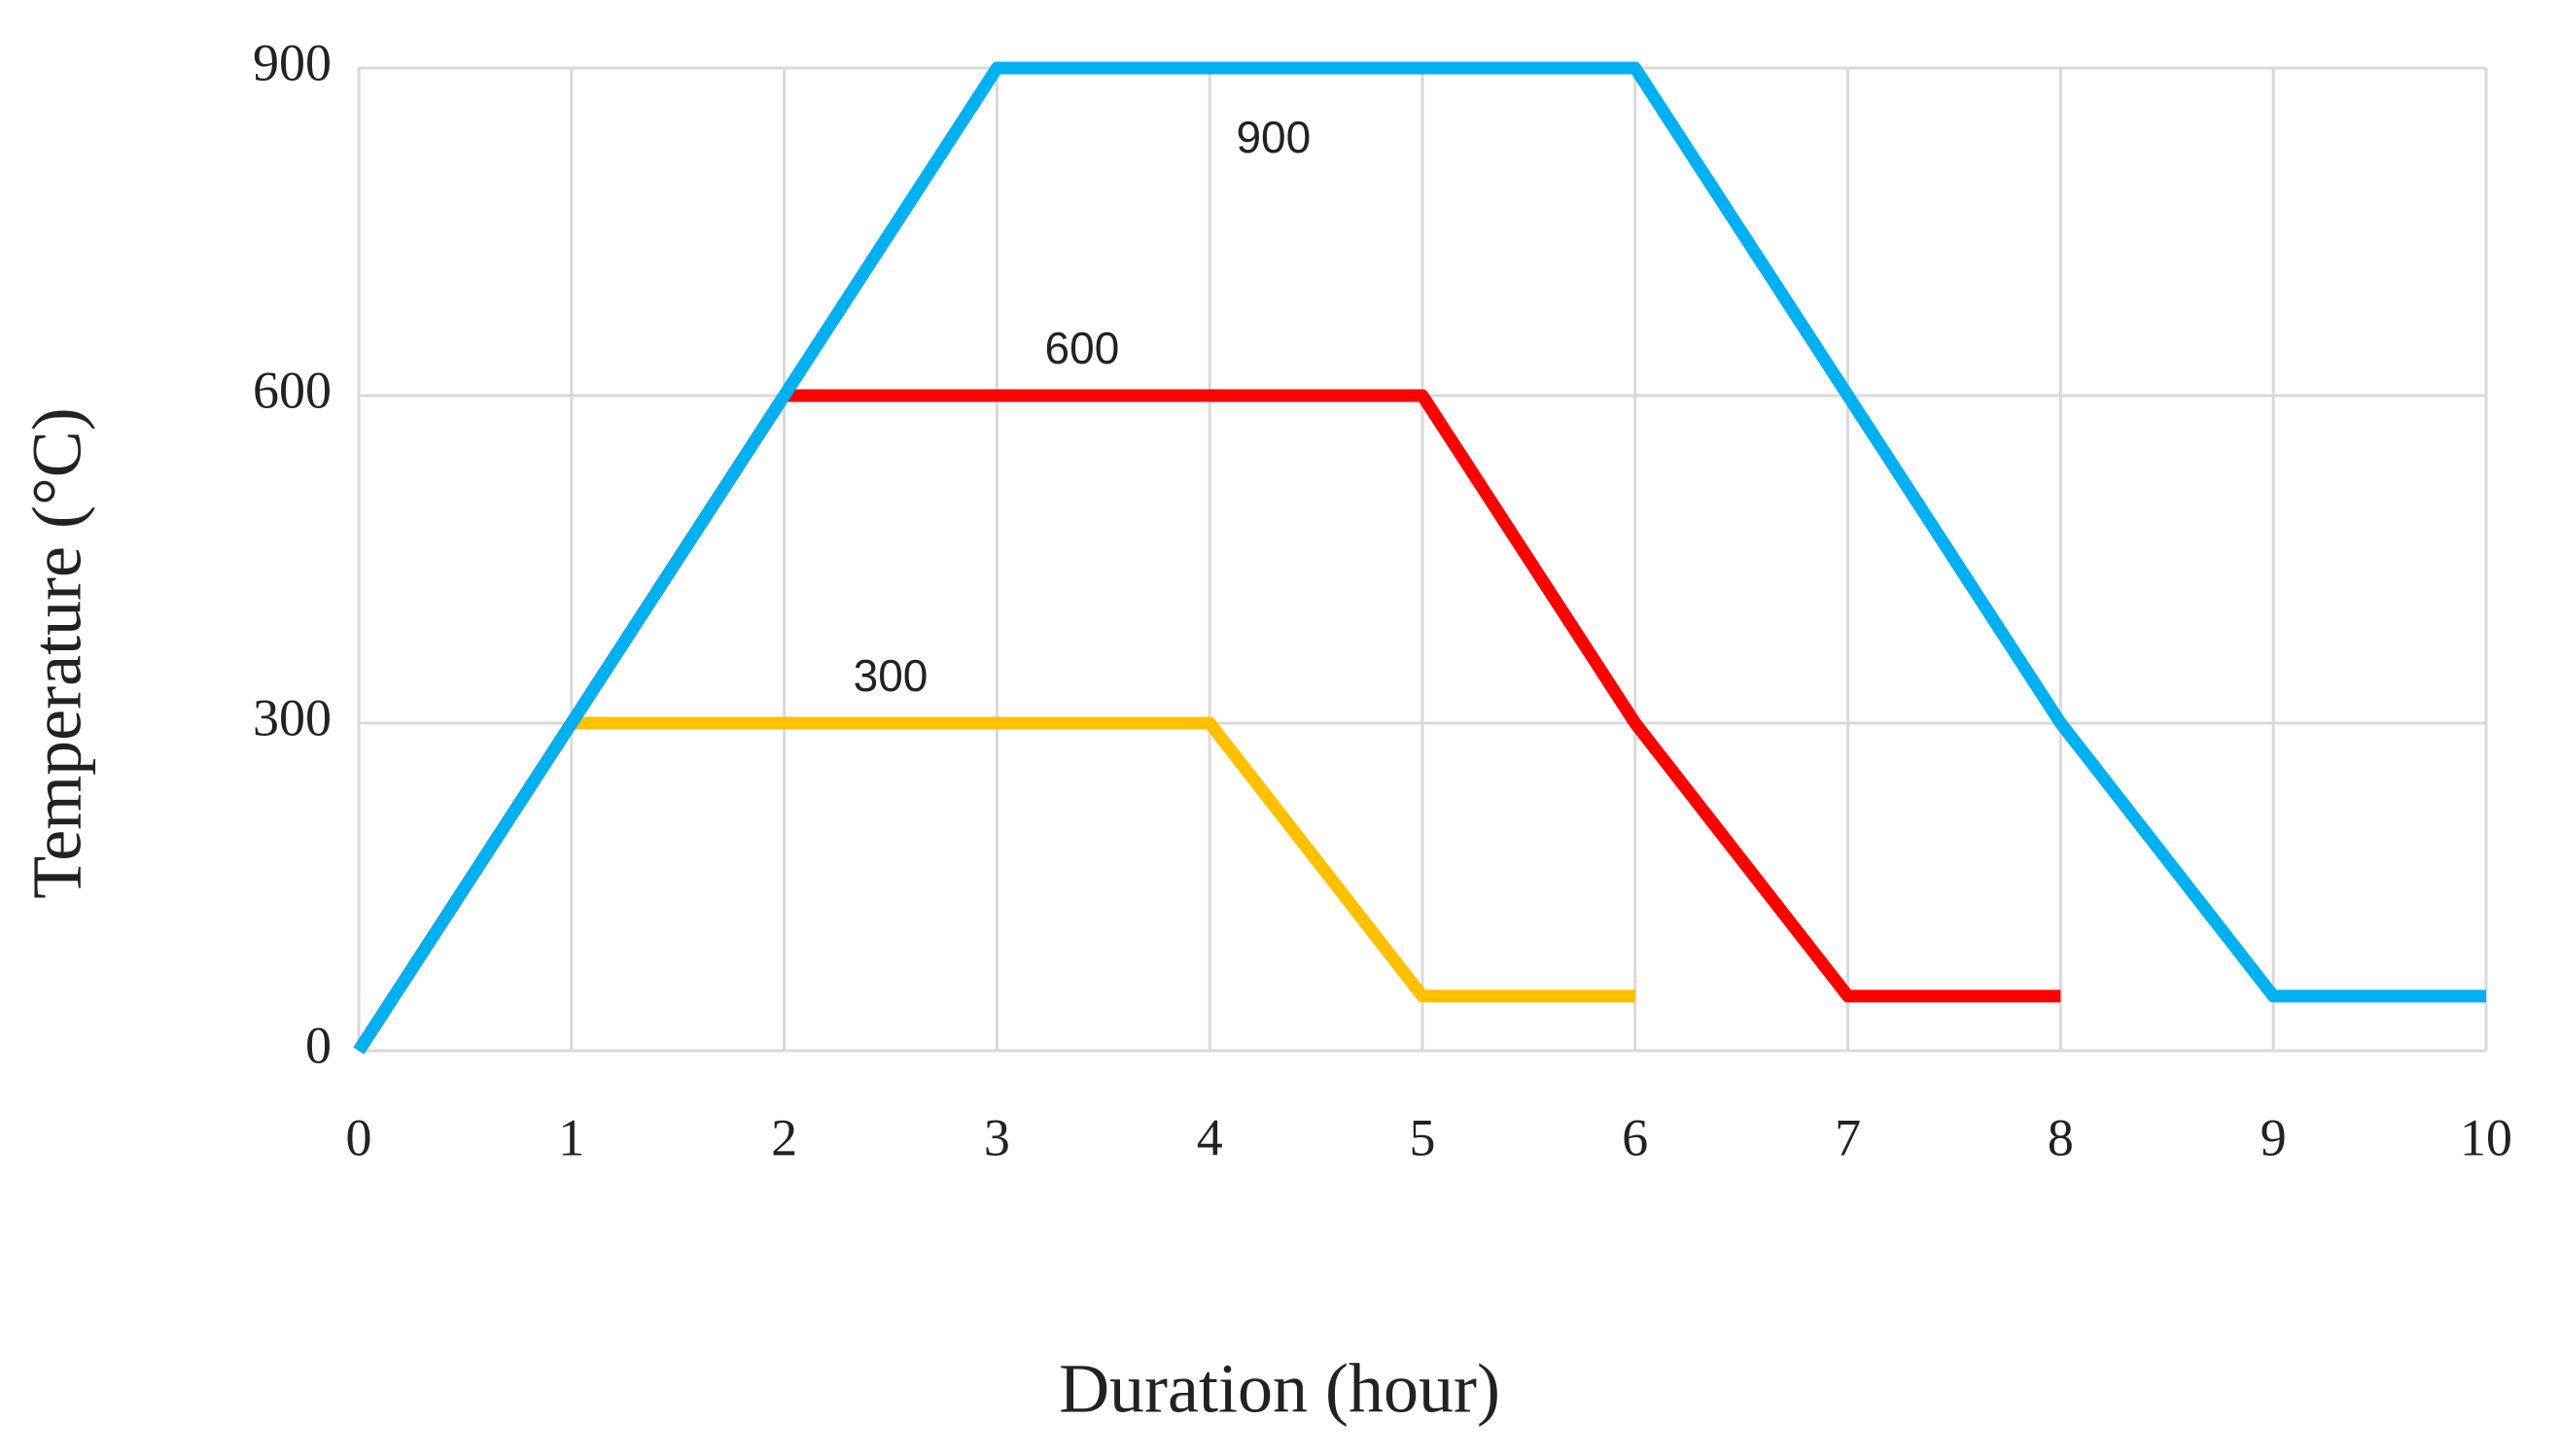  What do you see at coordinates (292, 717) in the screenshot?
I see `y-tick-label: 300` at bounding box center [292, 717].